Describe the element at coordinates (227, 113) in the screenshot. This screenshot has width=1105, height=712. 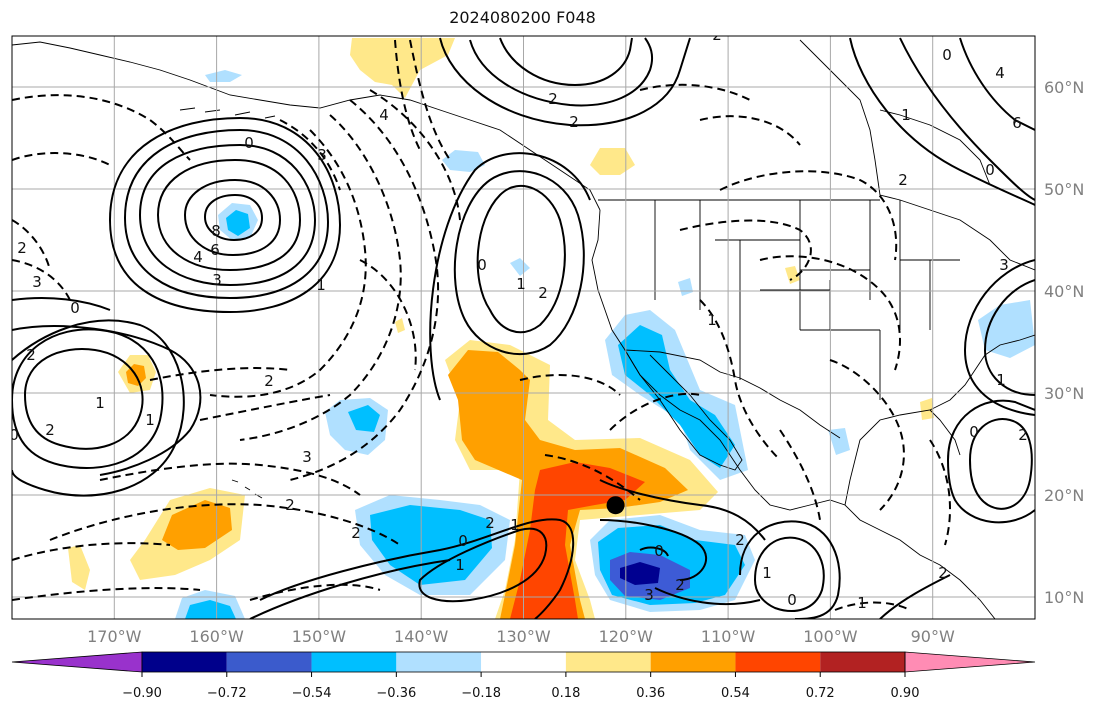
I see `islands-aleutian` at that location.